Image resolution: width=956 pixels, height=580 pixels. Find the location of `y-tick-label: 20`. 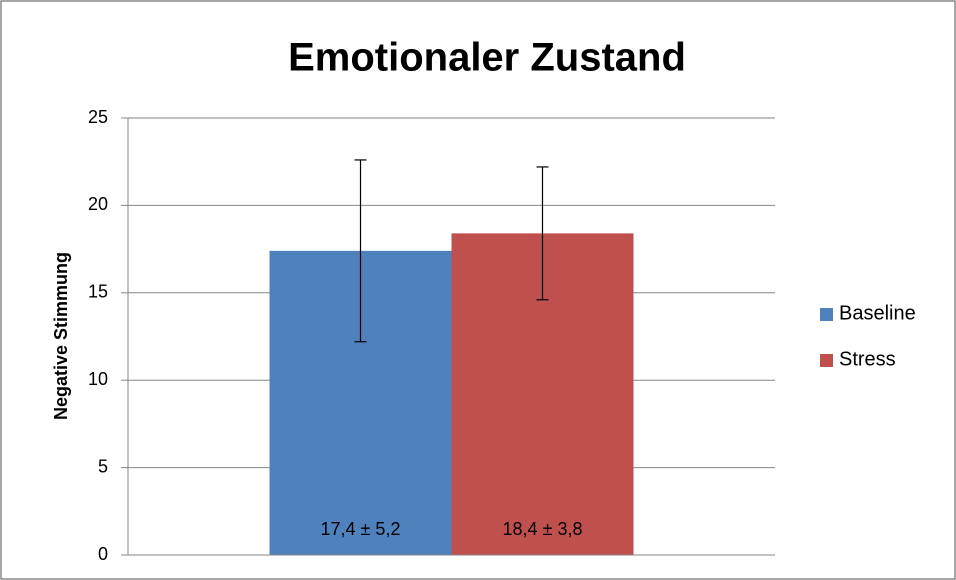

y-tick-label: 20 is located at coordinates (98, 204).